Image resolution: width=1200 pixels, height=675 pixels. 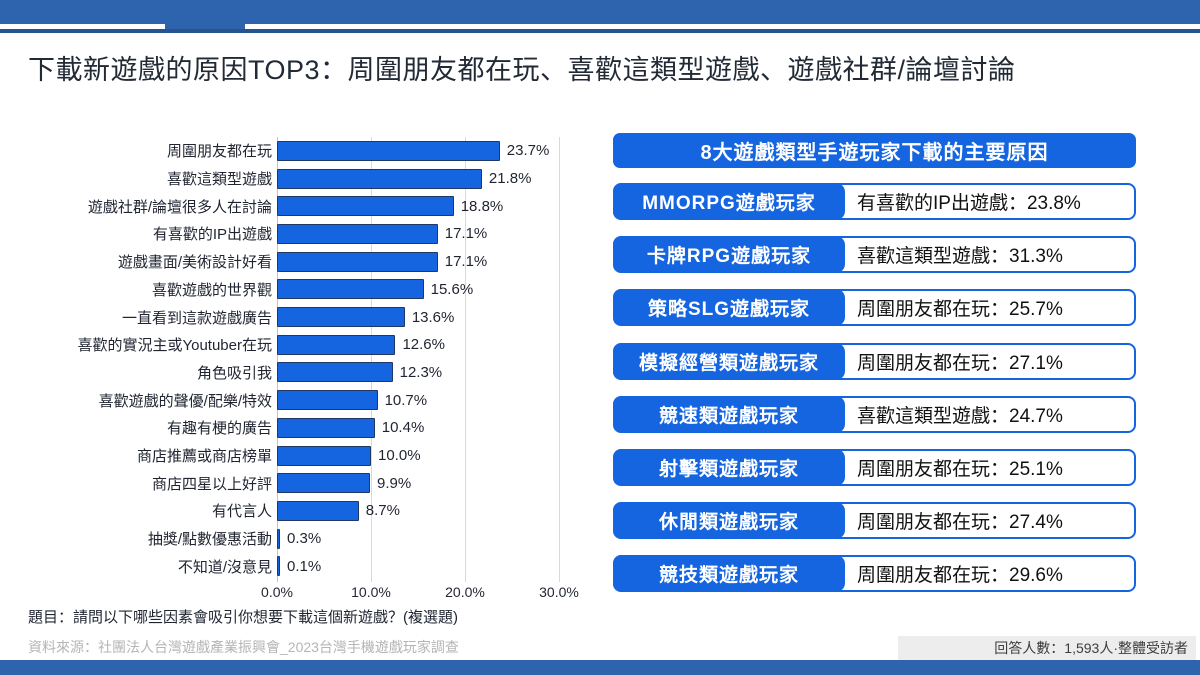 I want to click on bar-category-label: 不知道/沒意見, so click(x=224, y=567).